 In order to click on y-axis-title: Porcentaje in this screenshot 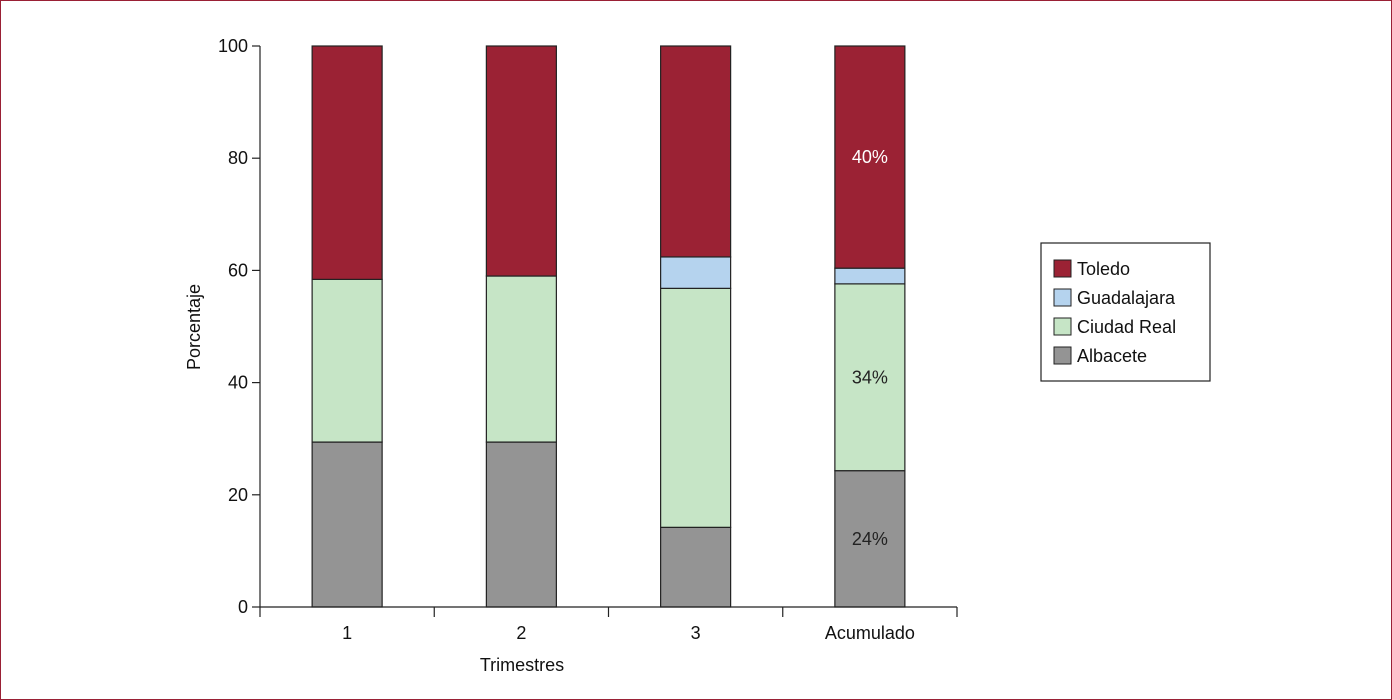, I will do `click(194, 327)`.